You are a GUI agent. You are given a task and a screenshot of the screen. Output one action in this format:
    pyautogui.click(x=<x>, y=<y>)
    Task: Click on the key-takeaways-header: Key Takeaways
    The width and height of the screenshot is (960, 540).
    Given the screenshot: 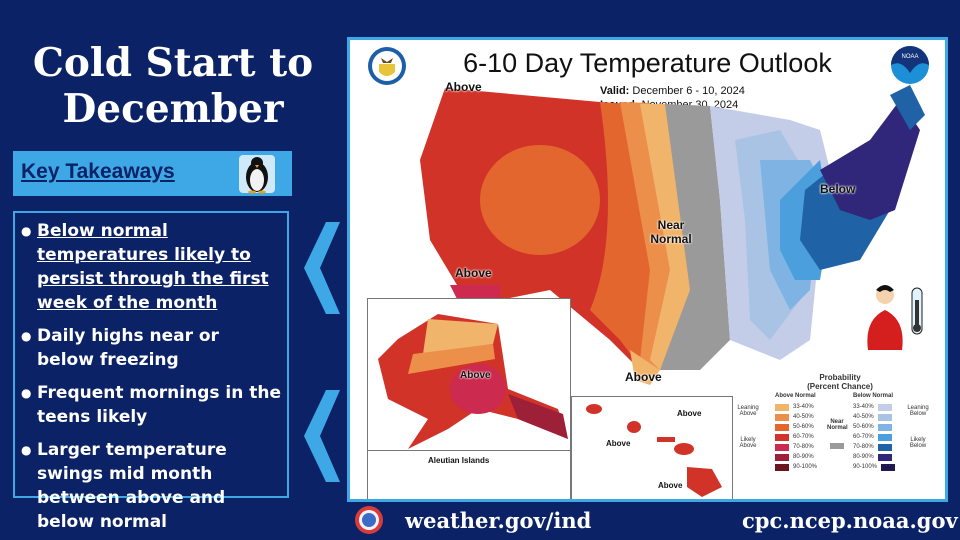 What is the action you would take?
    pyautogui.click(x=152, y=173)
    